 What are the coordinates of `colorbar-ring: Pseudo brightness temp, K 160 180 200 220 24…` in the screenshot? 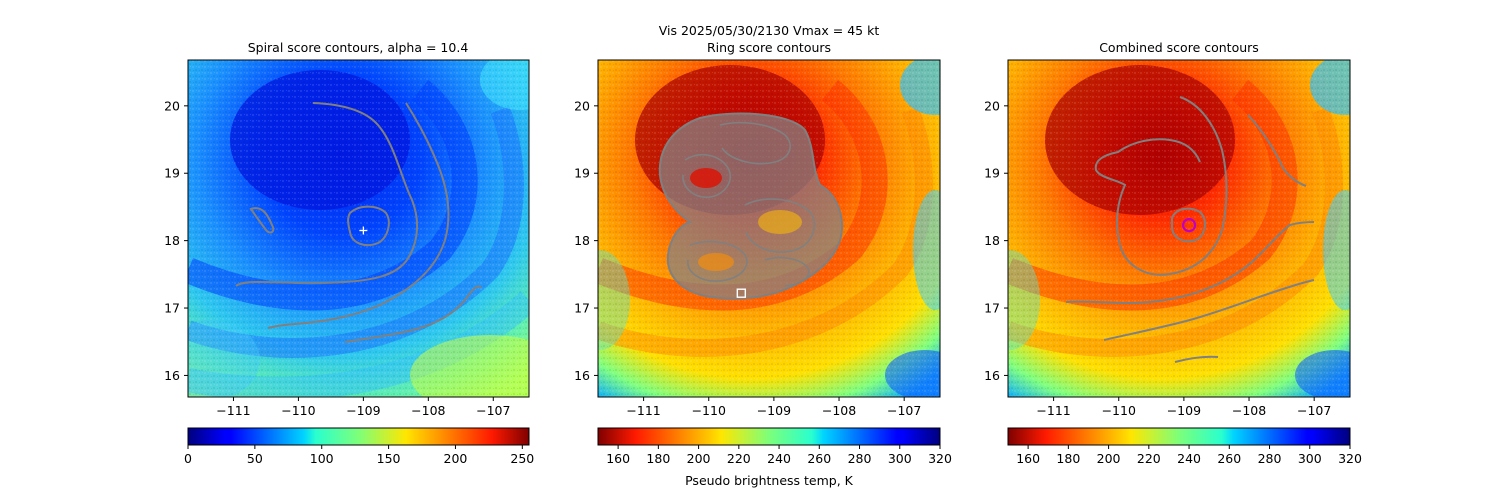 It's located at (774, 457).